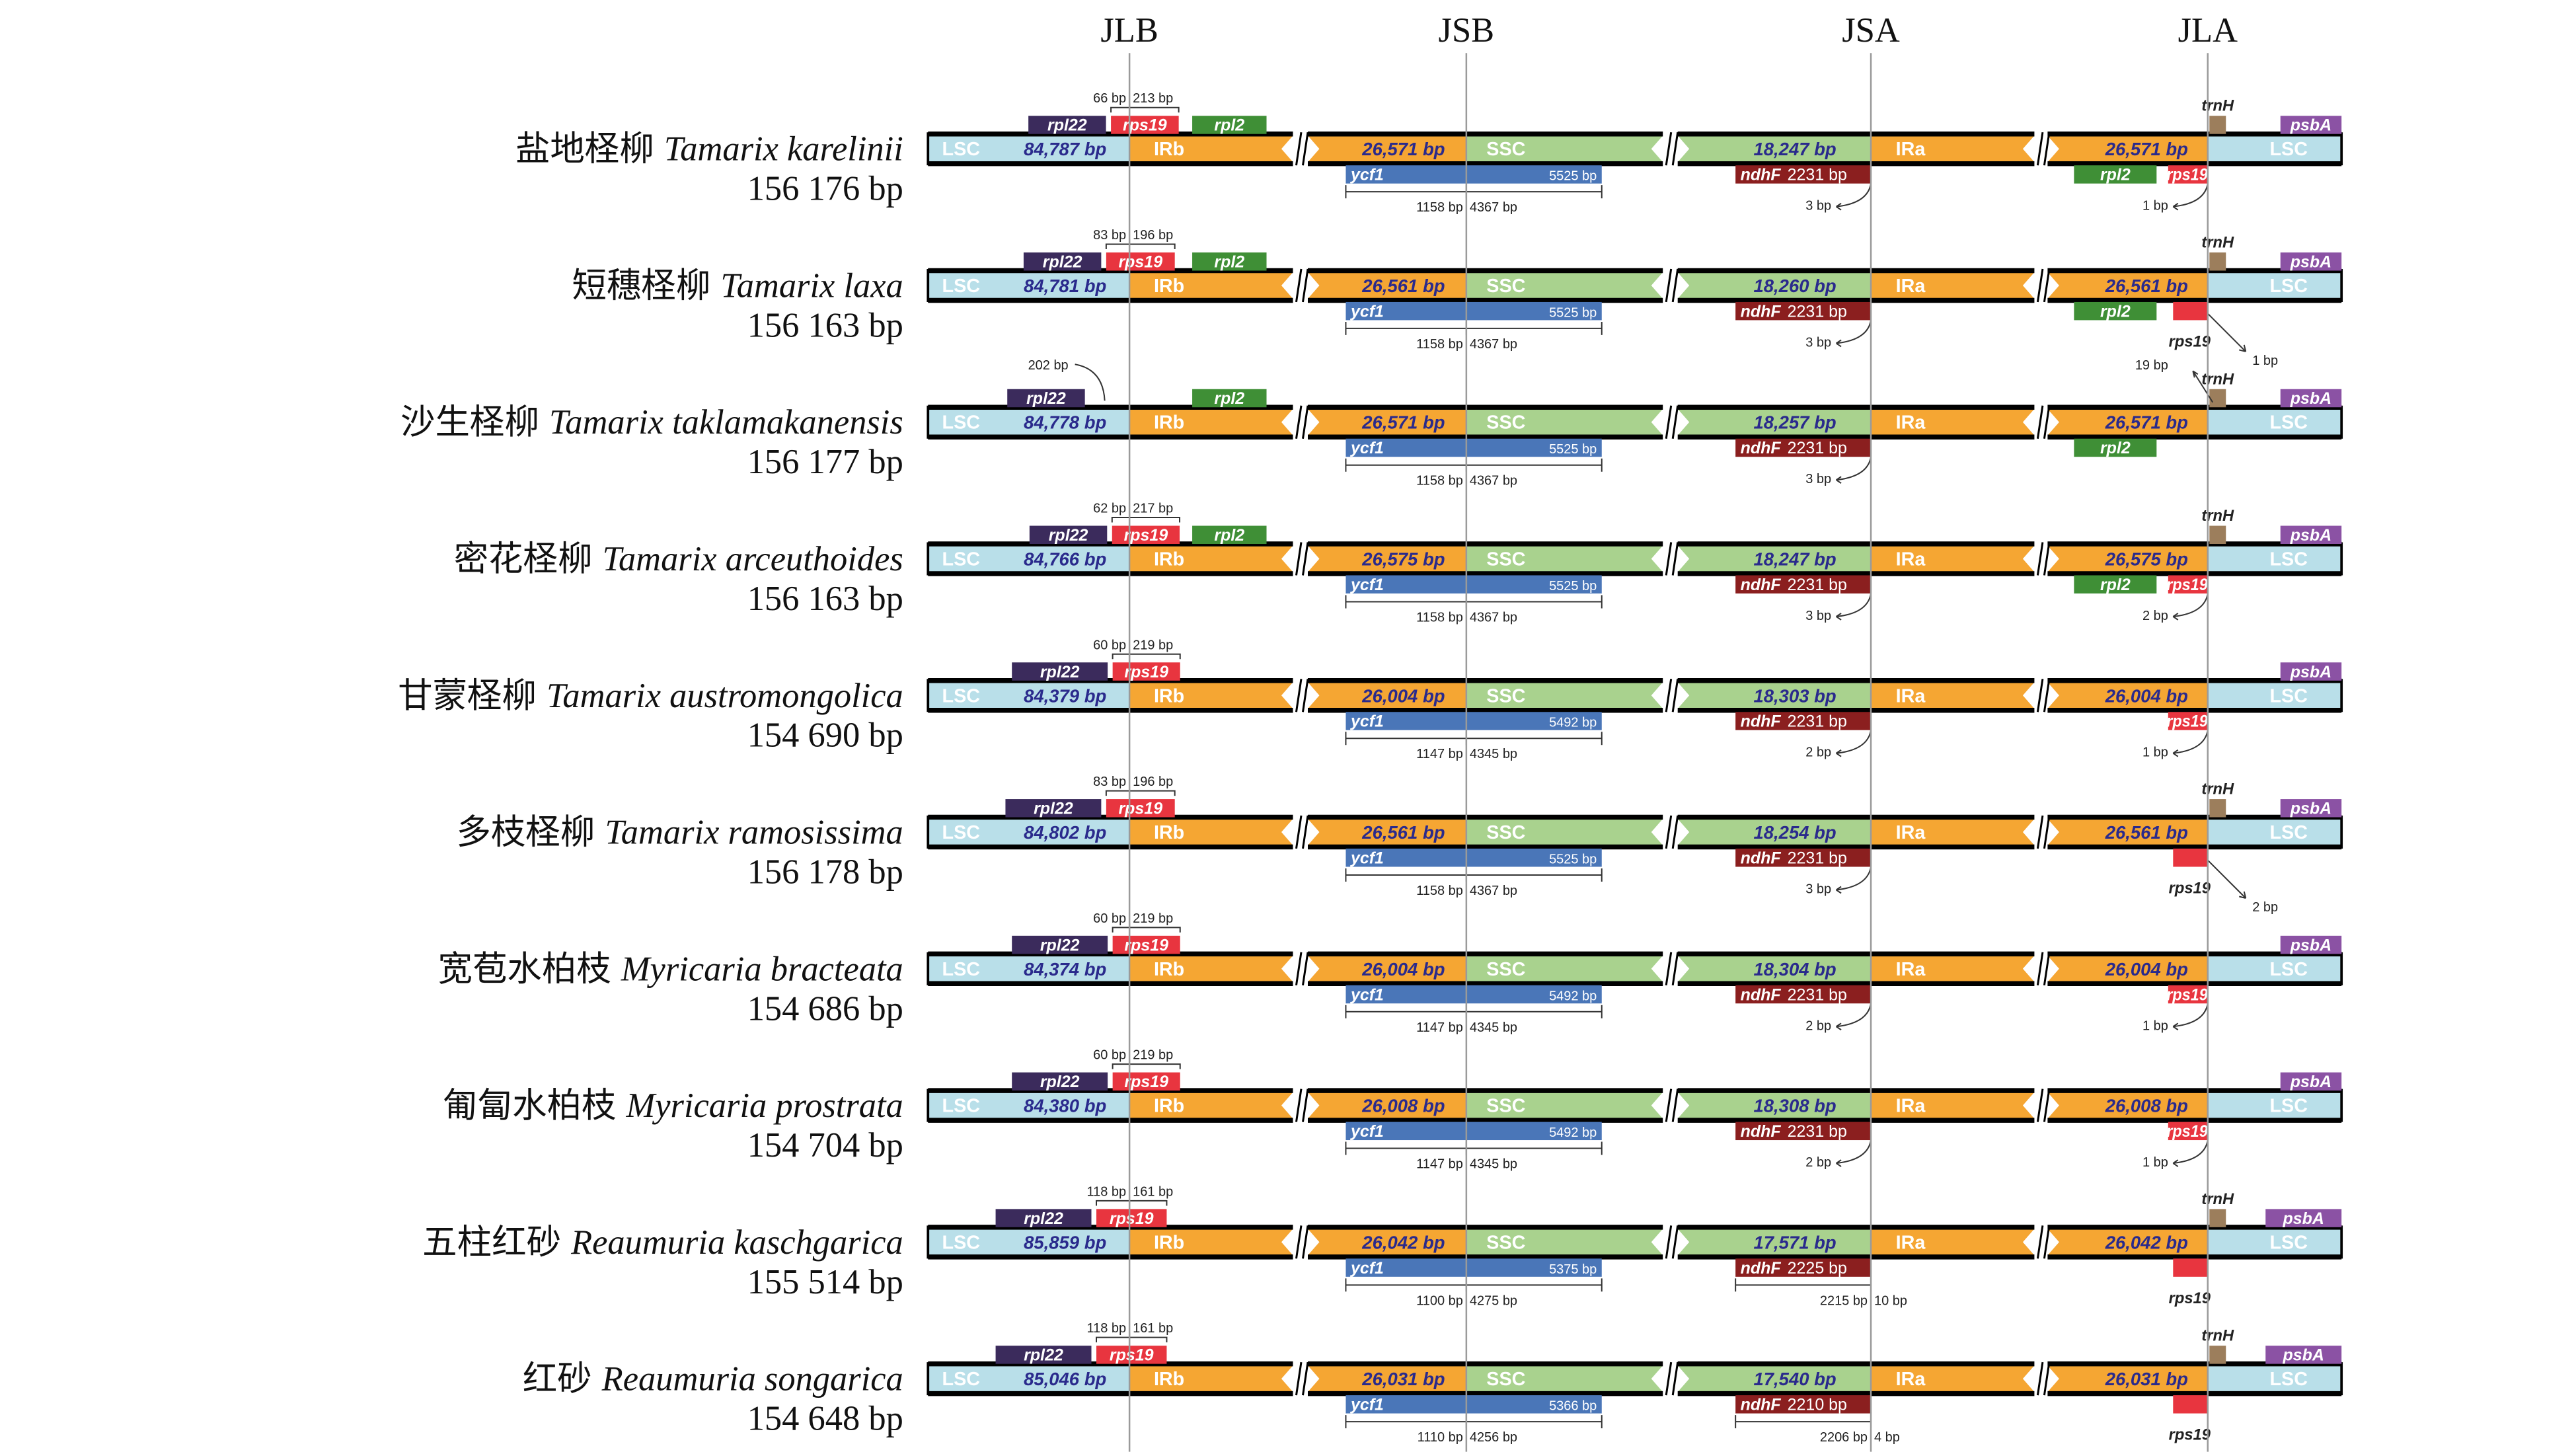 This screenshot has width=2576, height=1452. I want to click on gene-psbA-label: psbA, so click(2310, 1082).